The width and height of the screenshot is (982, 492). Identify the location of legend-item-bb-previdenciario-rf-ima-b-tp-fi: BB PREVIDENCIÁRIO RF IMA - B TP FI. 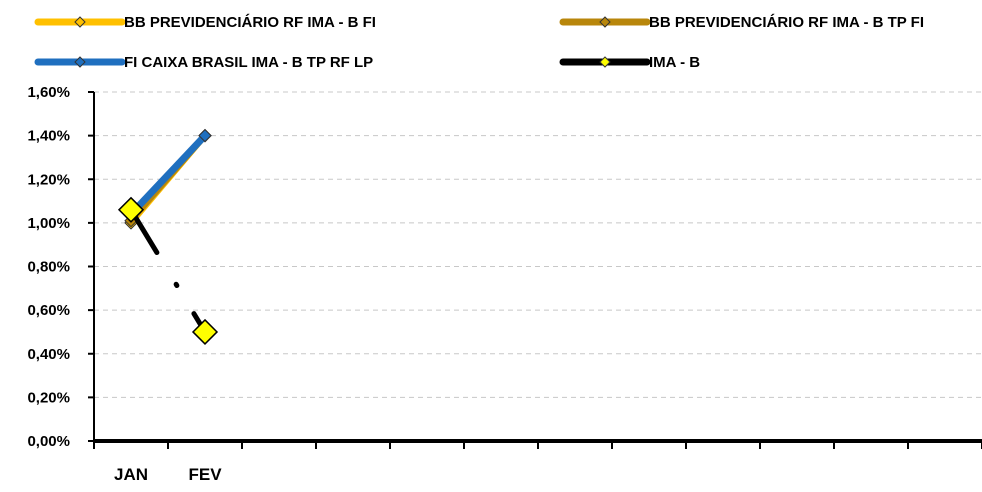
(741, 22).